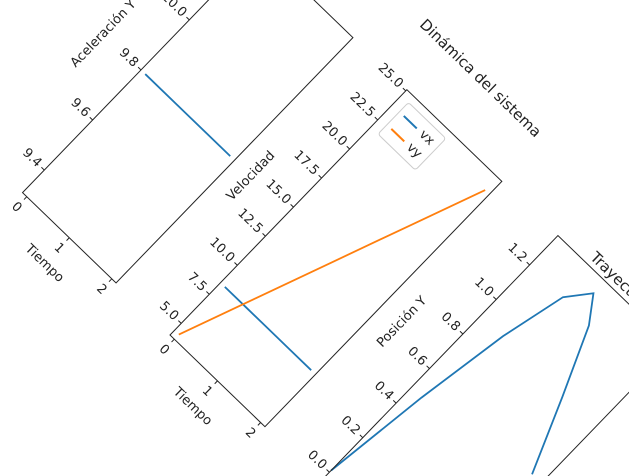 The image size is (629, 476). What do you see at coordinates (412, 136) in the screenshot?
I see `legend-box` at bounding box center [412, 136].